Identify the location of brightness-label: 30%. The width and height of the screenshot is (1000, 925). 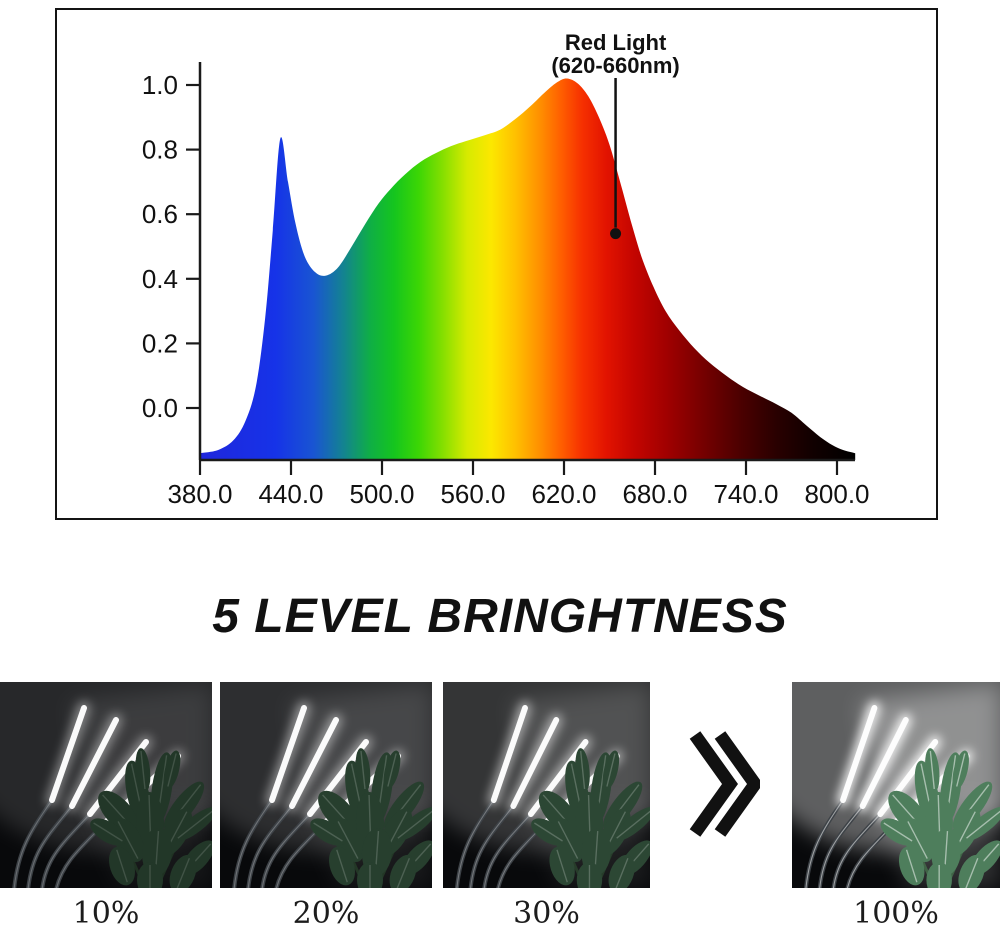
(546, 910).